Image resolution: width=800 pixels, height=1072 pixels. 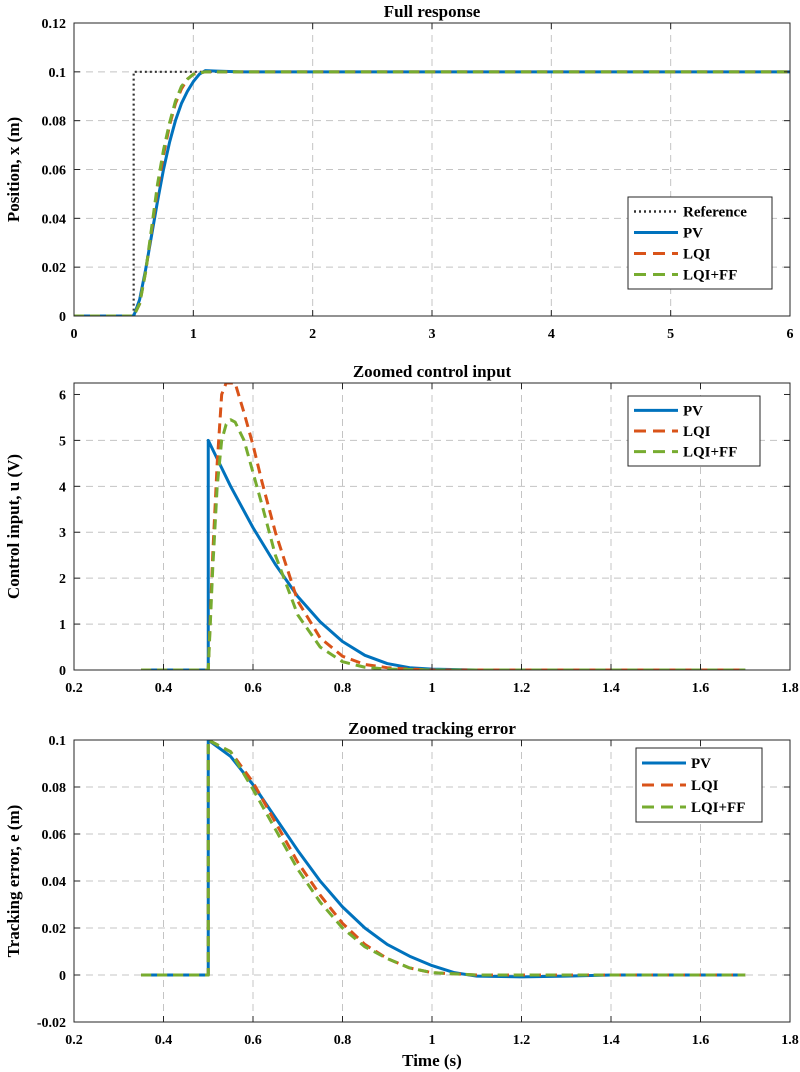 I want to click on y-axis-label: Position, x (m), so click(x=13, y=169).